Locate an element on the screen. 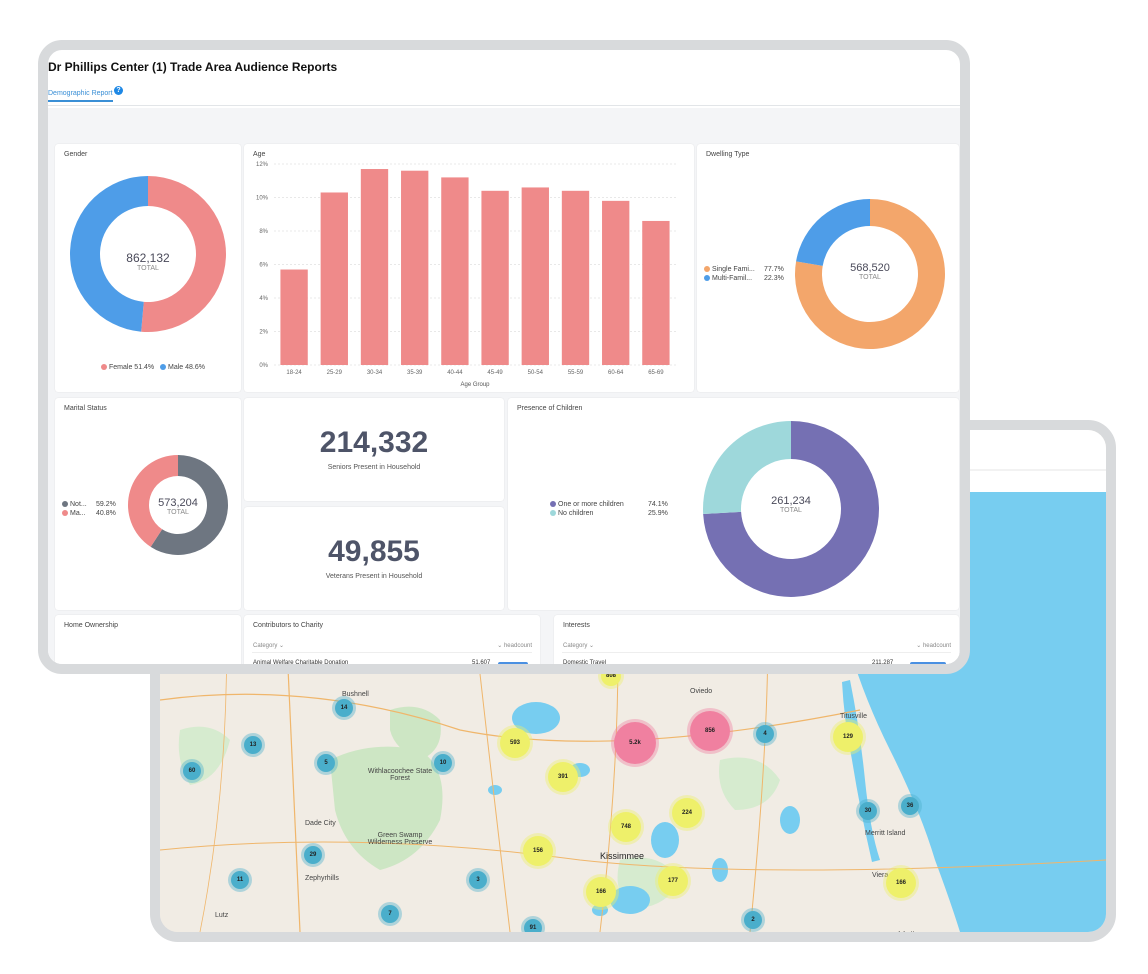  single-family-pct: 77.7% is located at coordinates (774, 269).